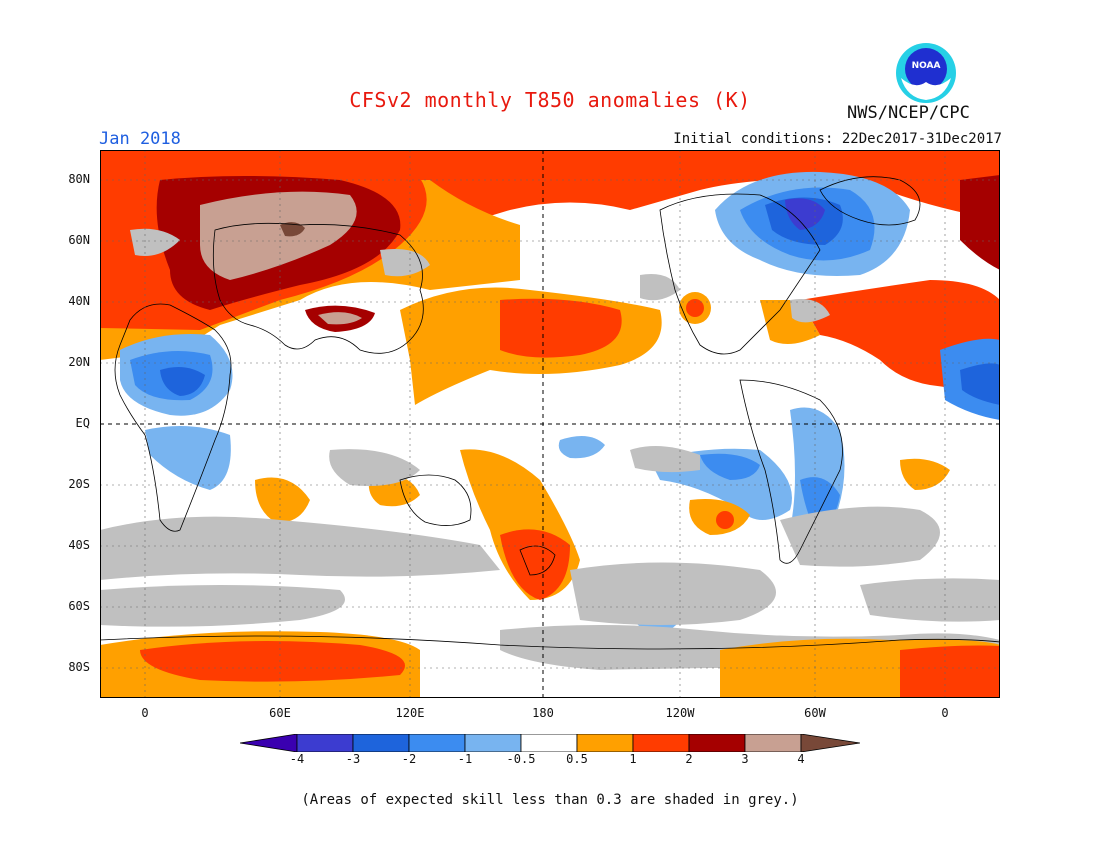 This screenshot has height=850, width=1100. Describe the element at coordinates (745, 759) in the screenshot. I see `colorbar-label-3: 3` at that location.